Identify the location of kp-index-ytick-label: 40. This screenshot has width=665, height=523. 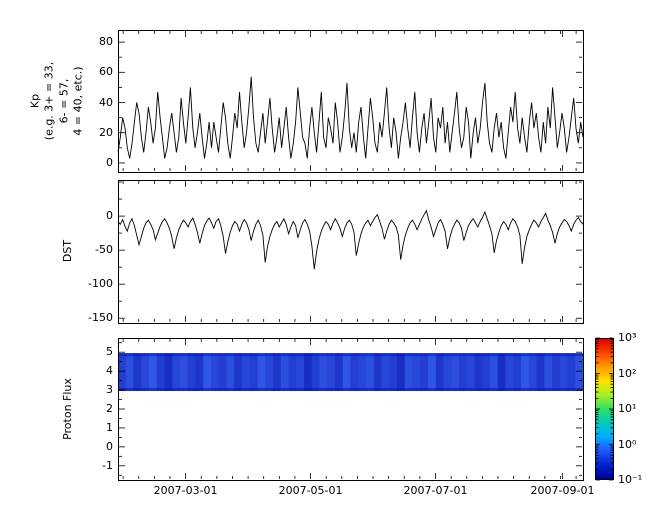
(106, 102).